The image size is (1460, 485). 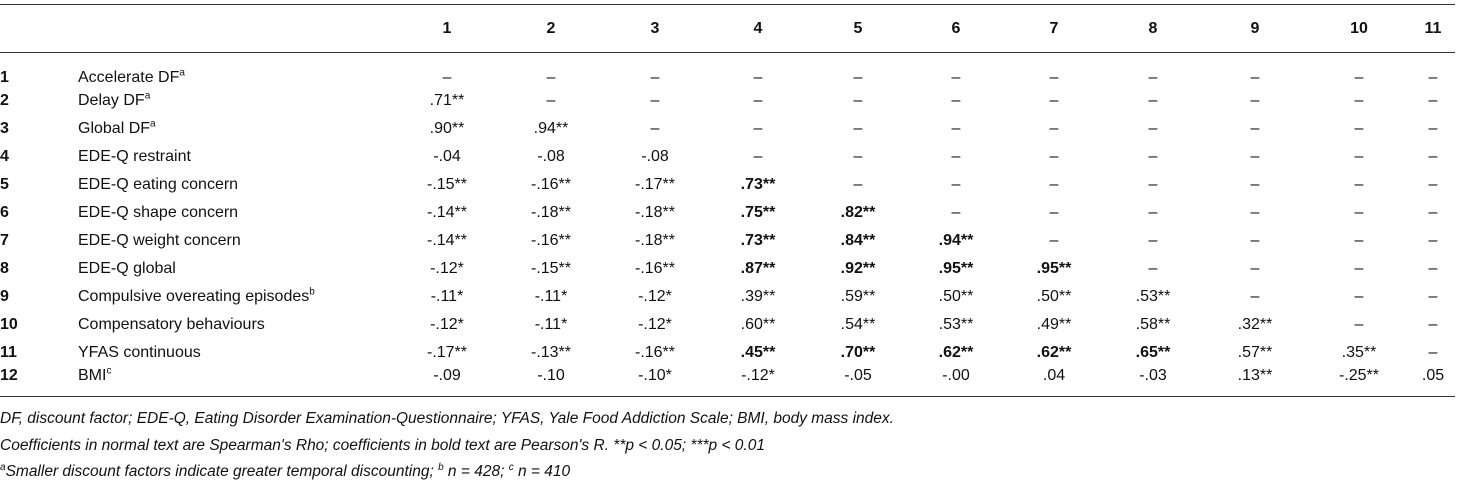 I want to click on table-cell: .58**, so click(x=1153, y=324).